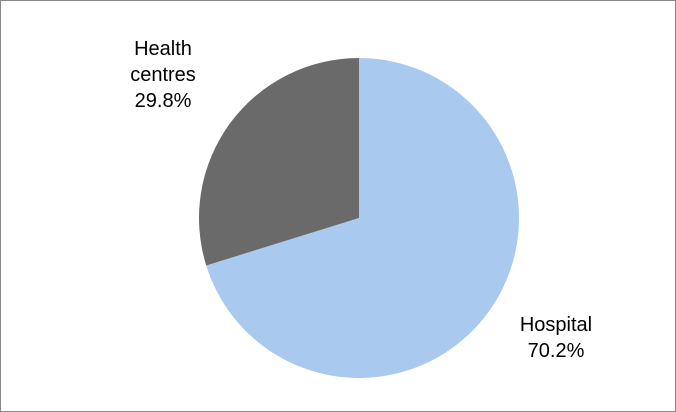 The image size is (676, 412). Describe the element at coordinates (163, 101) in the screenshot. I see `value-label: 29.8%` at that location.